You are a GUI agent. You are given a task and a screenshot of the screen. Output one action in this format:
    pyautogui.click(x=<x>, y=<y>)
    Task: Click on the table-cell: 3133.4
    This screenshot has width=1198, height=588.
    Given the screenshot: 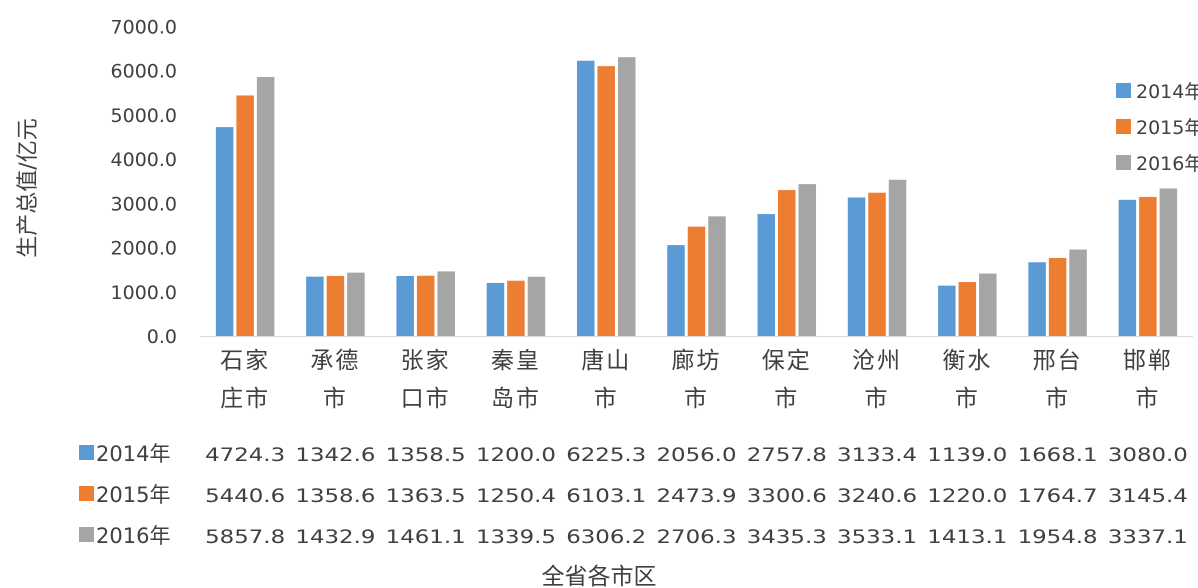 What is the action you would take?
    pyautogui.click(x=877, y=455)
    